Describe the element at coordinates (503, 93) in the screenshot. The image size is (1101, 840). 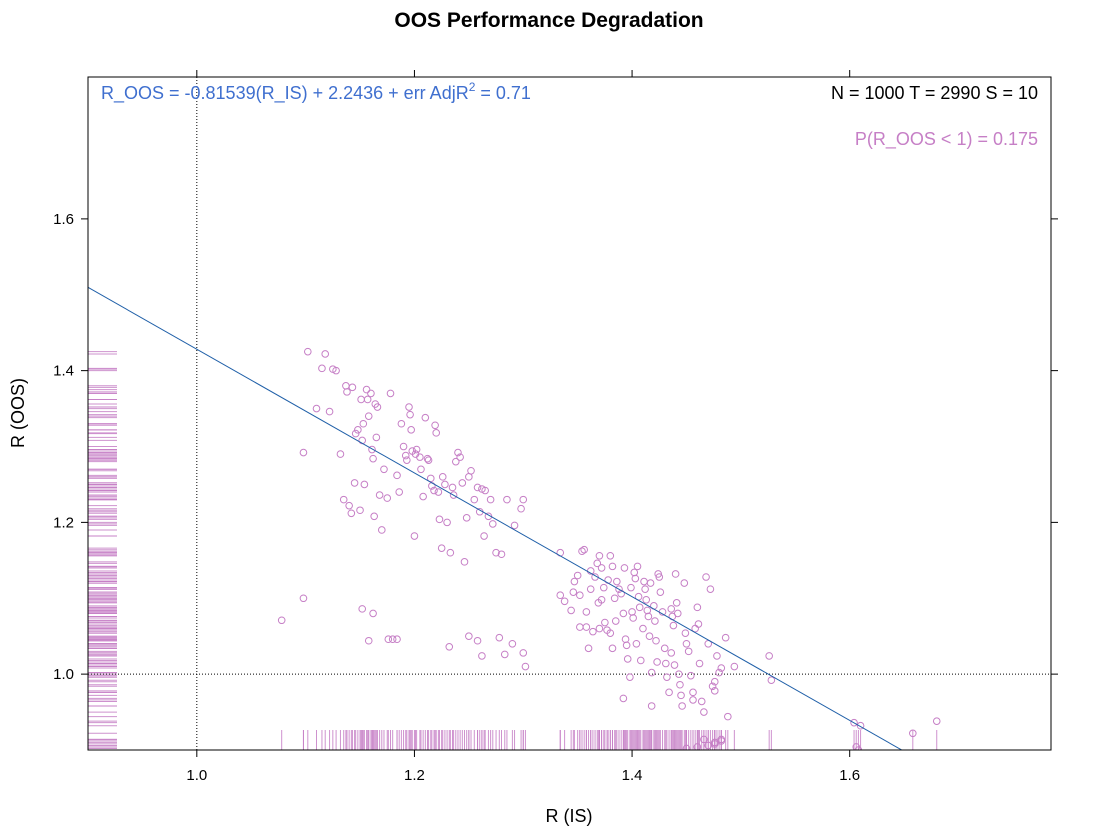
I see `equation-value: = 0.71` at that location.